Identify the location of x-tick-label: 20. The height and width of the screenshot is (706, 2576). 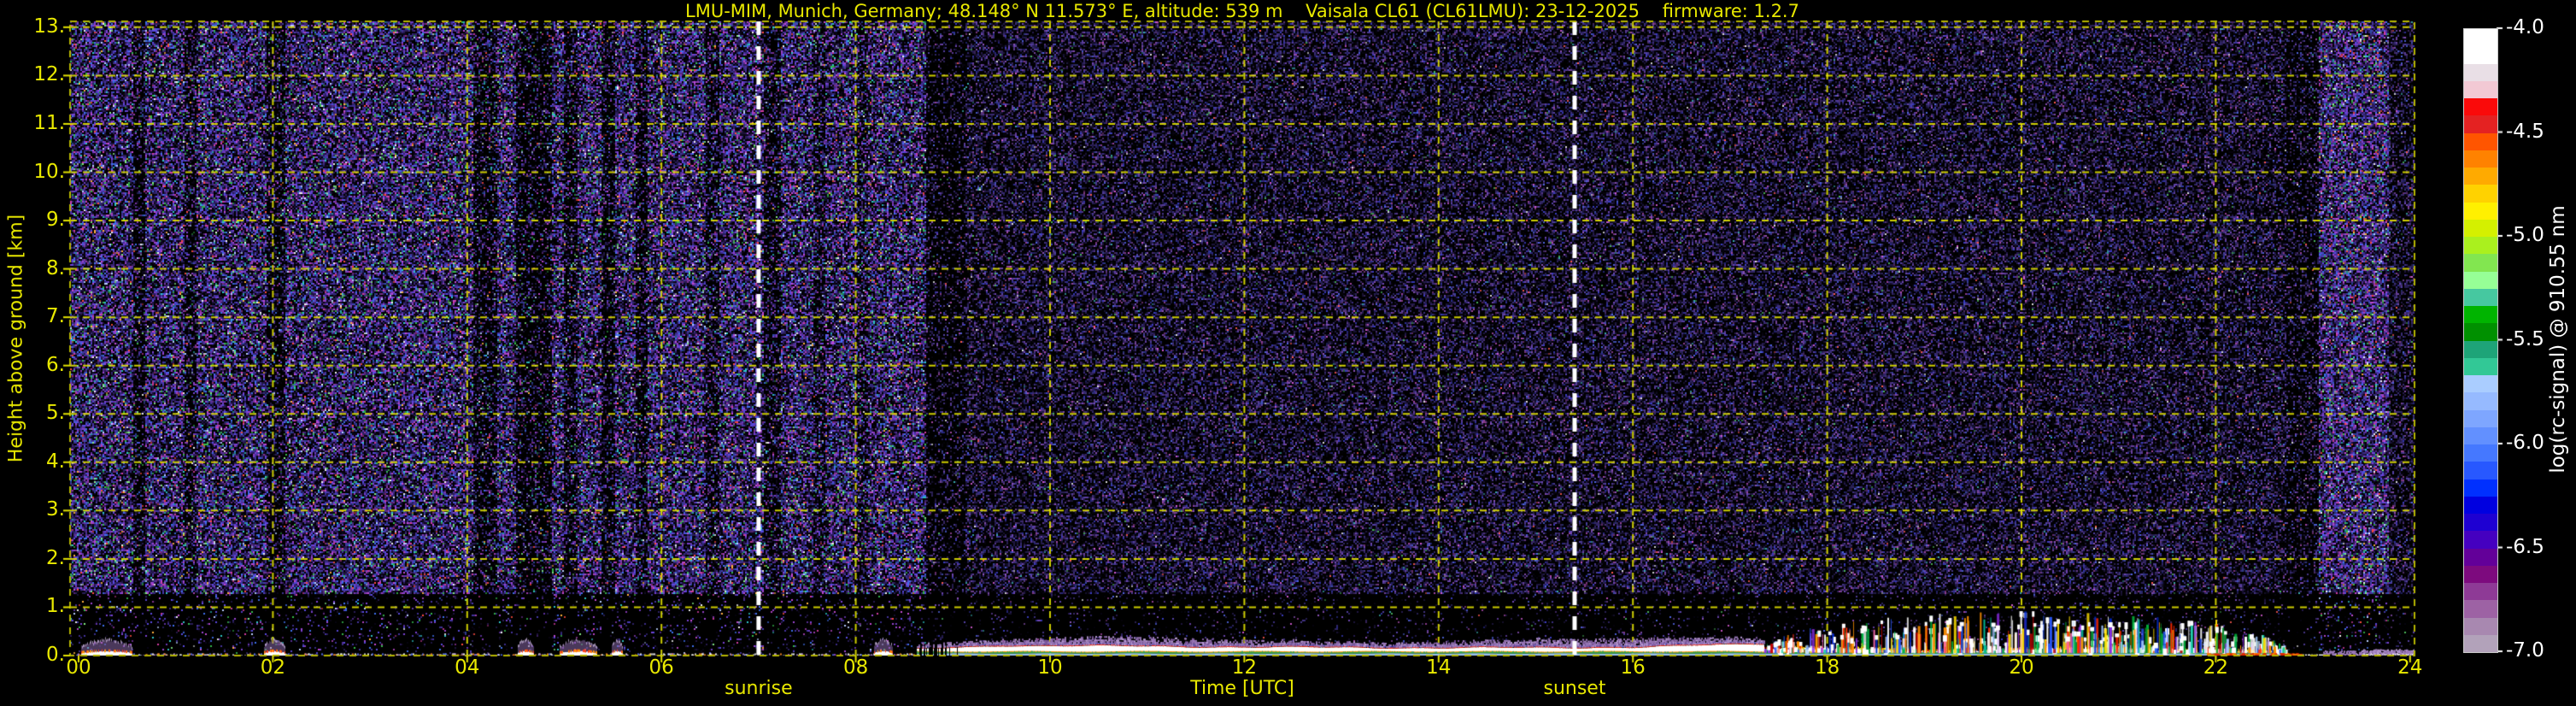
(2021, 667).